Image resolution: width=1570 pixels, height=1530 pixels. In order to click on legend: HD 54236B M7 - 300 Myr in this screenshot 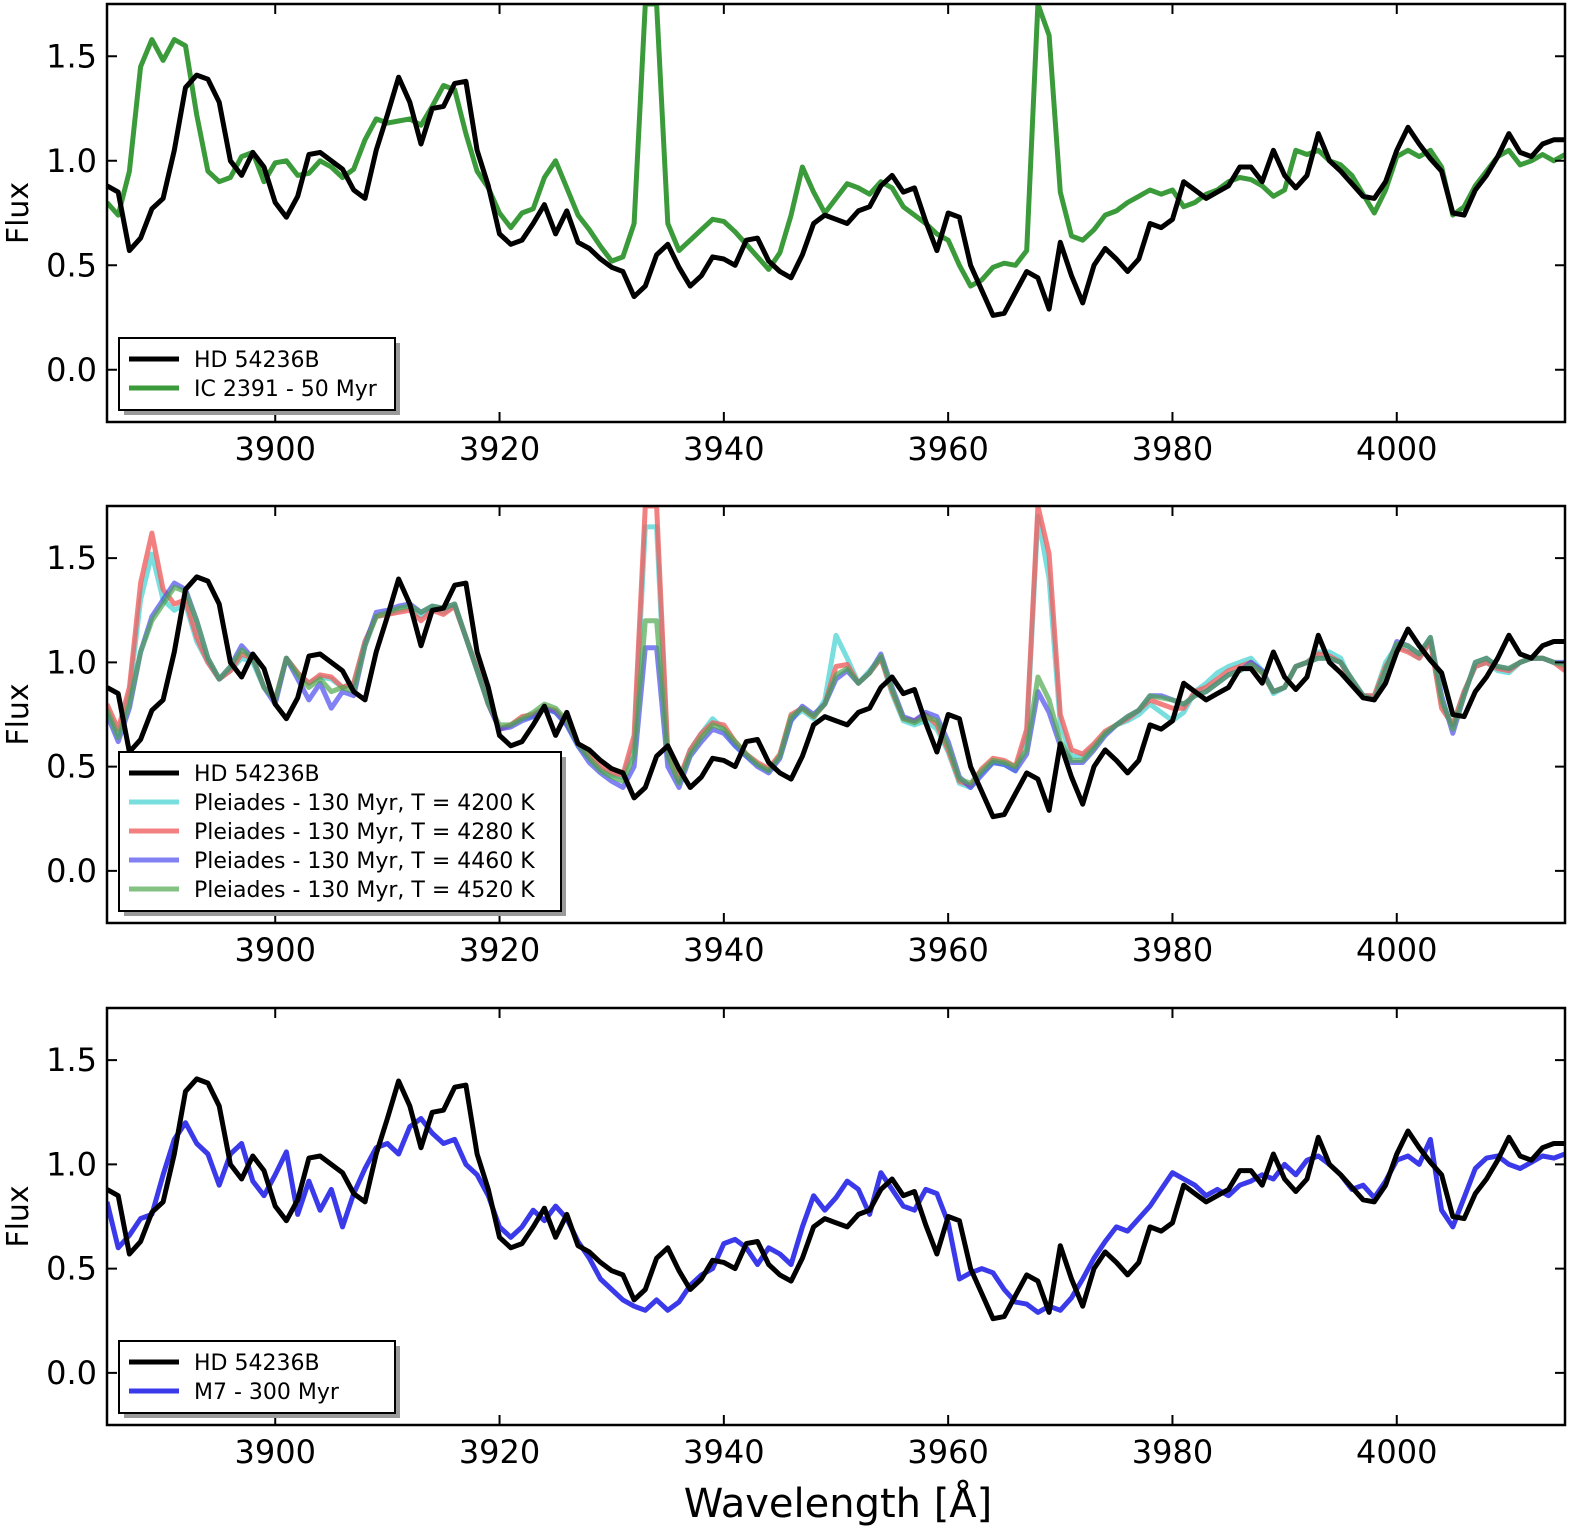, I will do `click(259, 1379)`.